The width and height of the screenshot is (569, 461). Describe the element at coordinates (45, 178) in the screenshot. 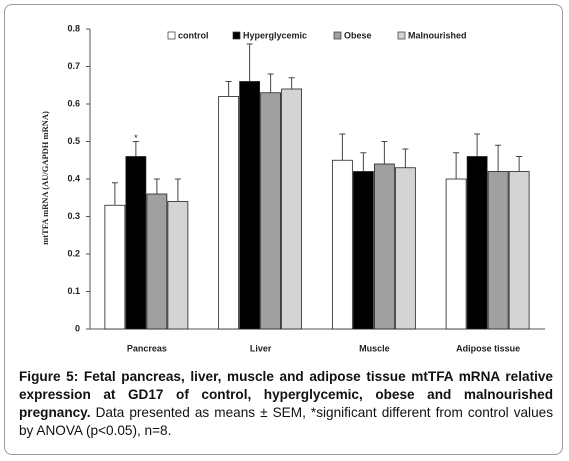

I see `y-axis-label: mtTFA mRNA (AU/GAPDH mRNA)` at that location.